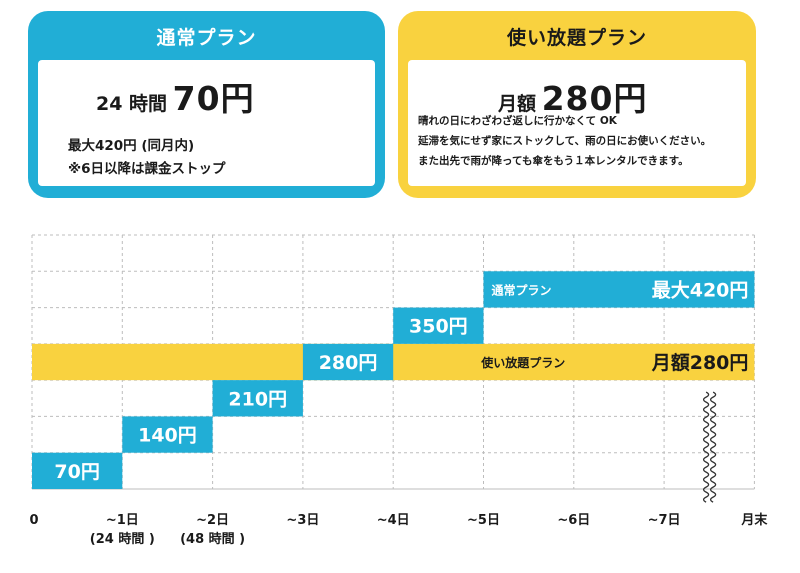 This screenshot has height=573, width=800. Describe the element at coordinates (517, 121) in the screenshot. I see `unlimited-plan-note: 晴れの日にわざわざ返しに行かなくて OK` at that location.